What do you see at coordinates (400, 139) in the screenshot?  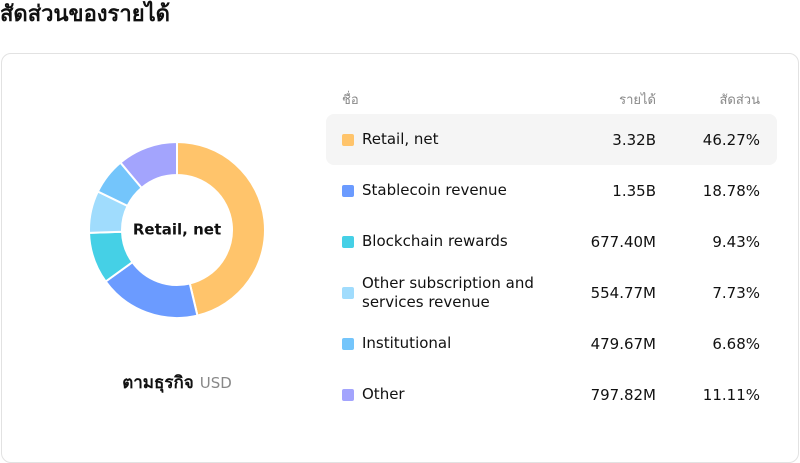 I see `category-name: Retail, net` at bounding box center [400, 139].